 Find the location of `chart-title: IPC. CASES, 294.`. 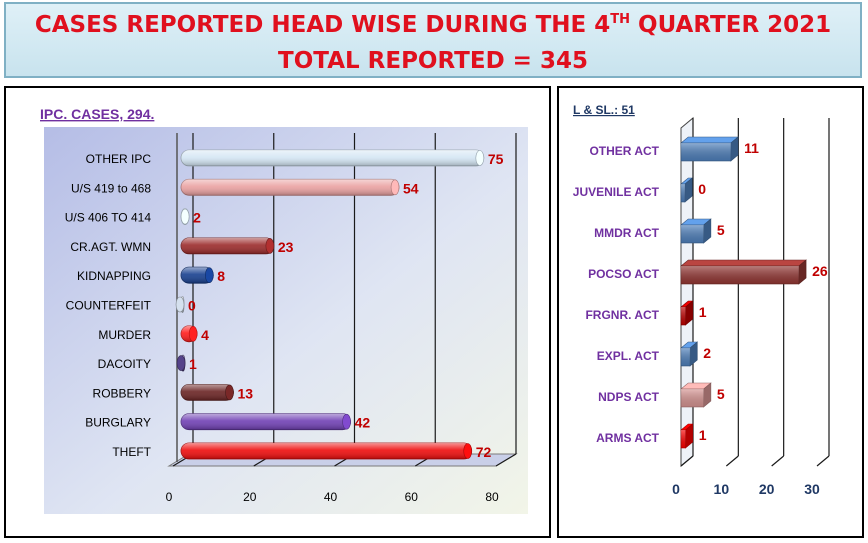

chart-title: IPC. CASES, 294. is located at coordinates (97, 114).